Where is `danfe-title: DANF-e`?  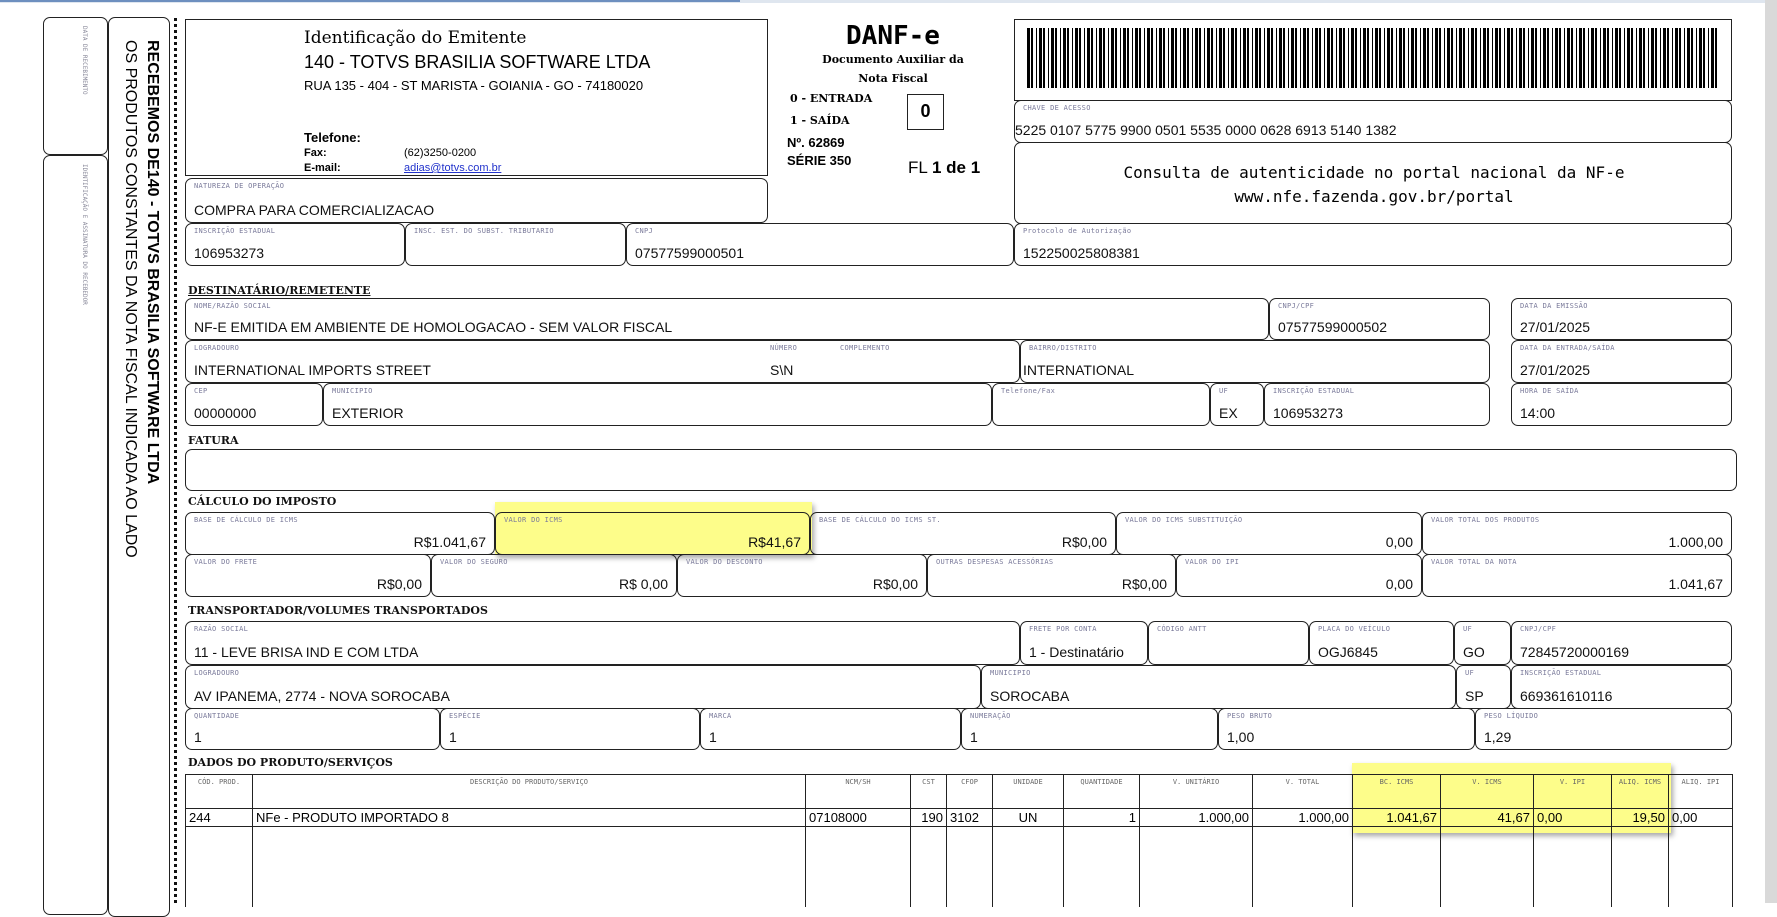
danfe-title: DANF-e is located at coordinates (893, 36).